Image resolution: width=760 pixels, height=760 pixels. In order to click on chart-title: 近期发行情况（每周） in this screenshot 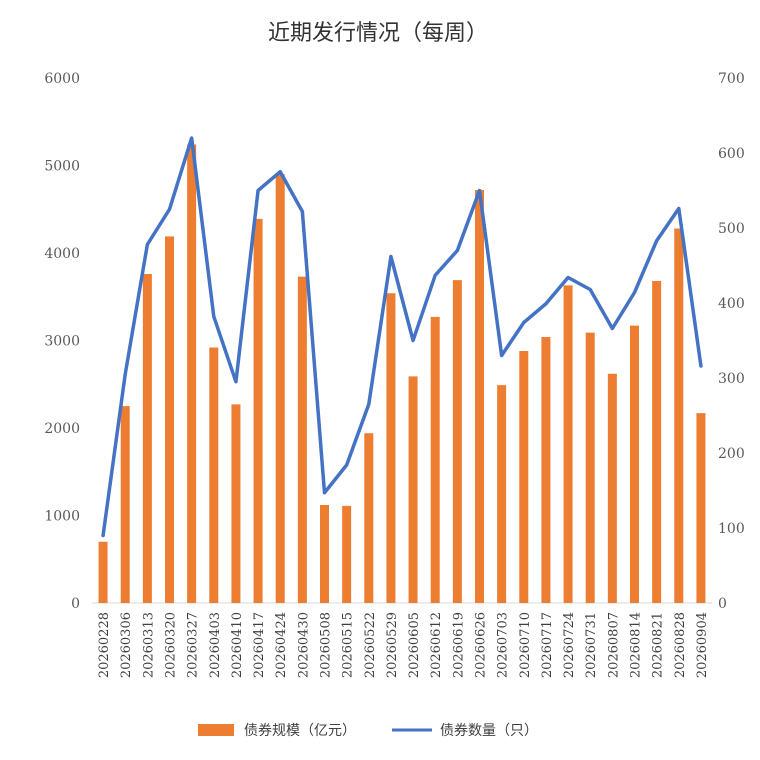, I will do `click(378, 33)`.